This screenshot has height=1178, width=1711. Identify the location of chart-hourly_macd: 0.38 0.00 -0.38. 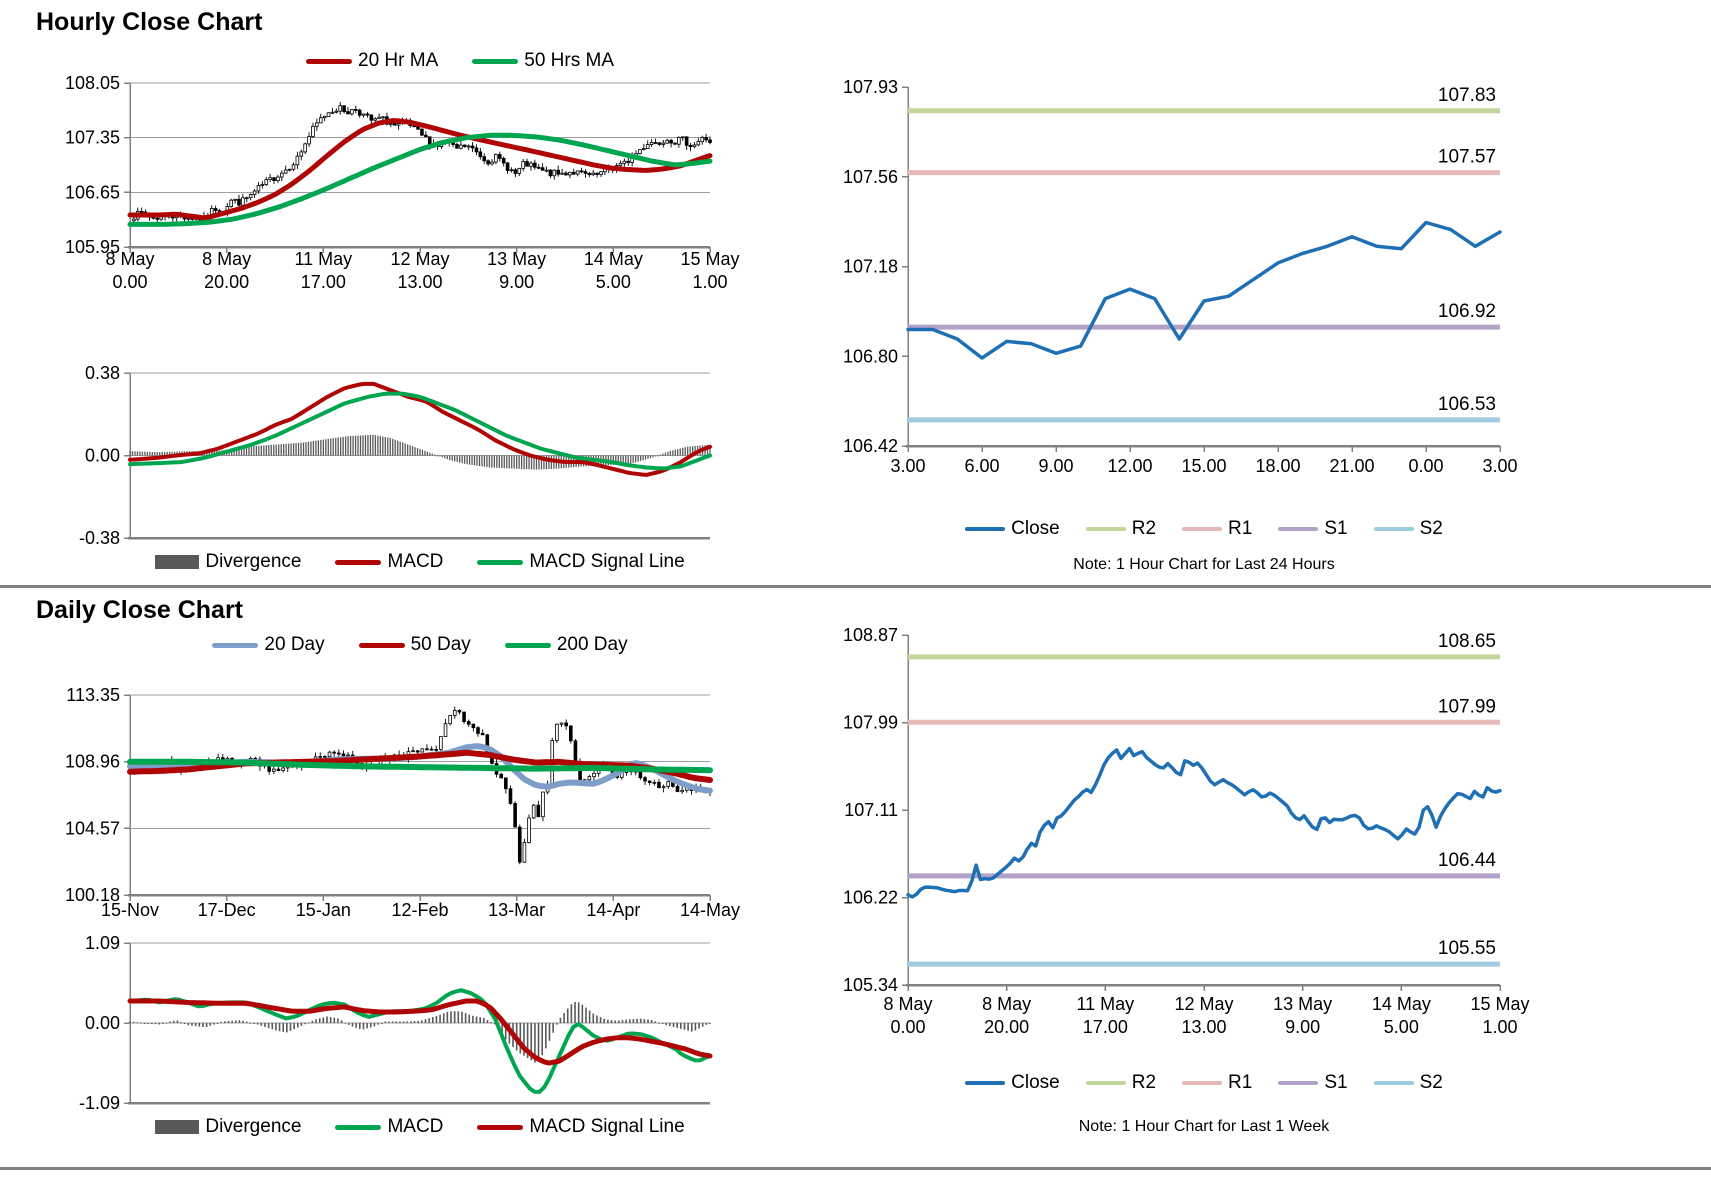
(395, 455).